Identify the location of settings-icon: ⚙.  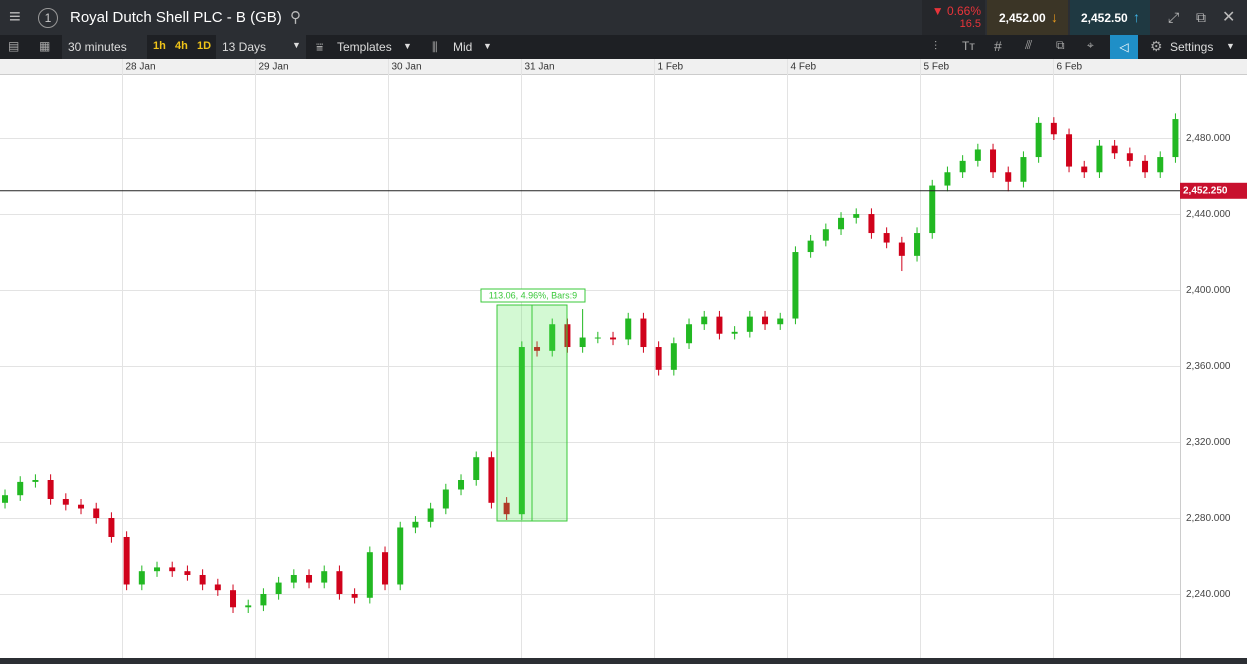
(1156, 46).